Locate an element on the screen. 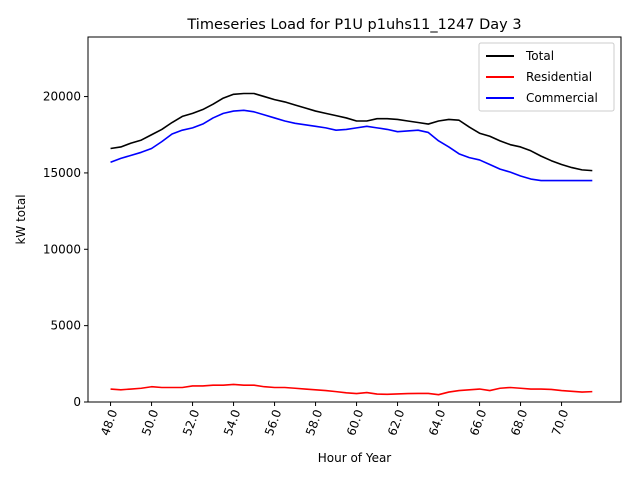 The image size is (640, 480). series-line-total is located at coordinates (351, 132).